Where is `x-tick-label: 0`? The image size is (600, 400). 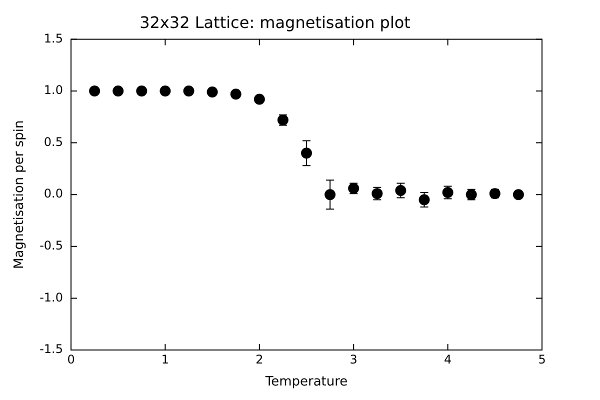 x-tick-label: 0 is located at coordinates (71, 359).